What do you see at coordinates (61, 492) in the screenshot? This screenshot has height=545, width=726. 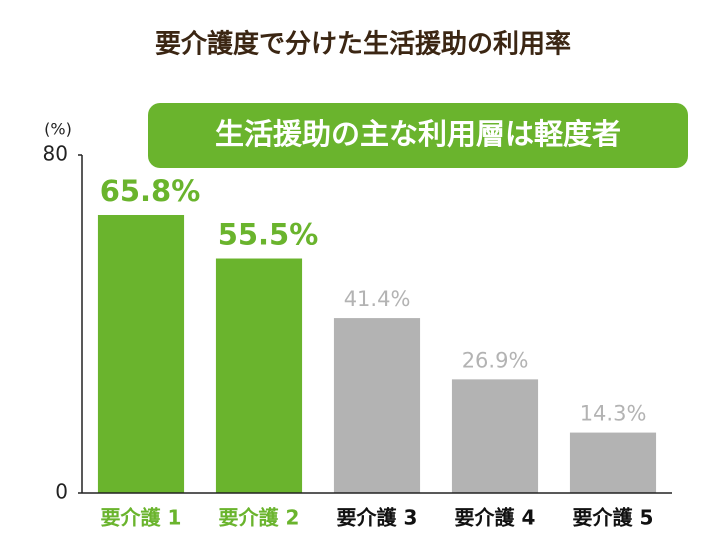 I see `y-tick-label: 0` at bounding box center [61, 492].